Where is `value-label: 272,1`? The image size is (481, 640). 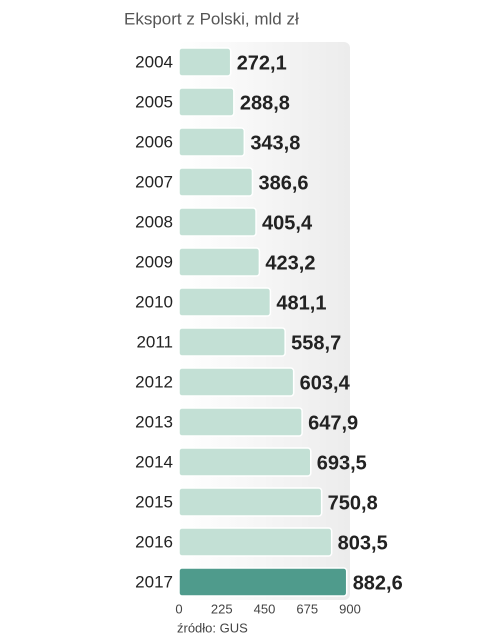
value-label: 272,1 is located at coordinates (262, 63).